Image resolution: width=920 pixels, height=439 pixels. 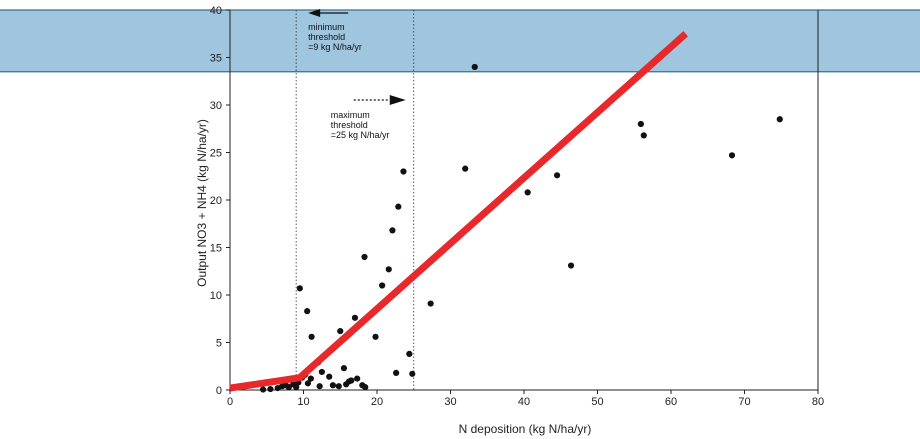 What do you see at coordinates (524, 402) in the screenshot?
I see `x-tick-label: 40` at bounding box center [524, 402].